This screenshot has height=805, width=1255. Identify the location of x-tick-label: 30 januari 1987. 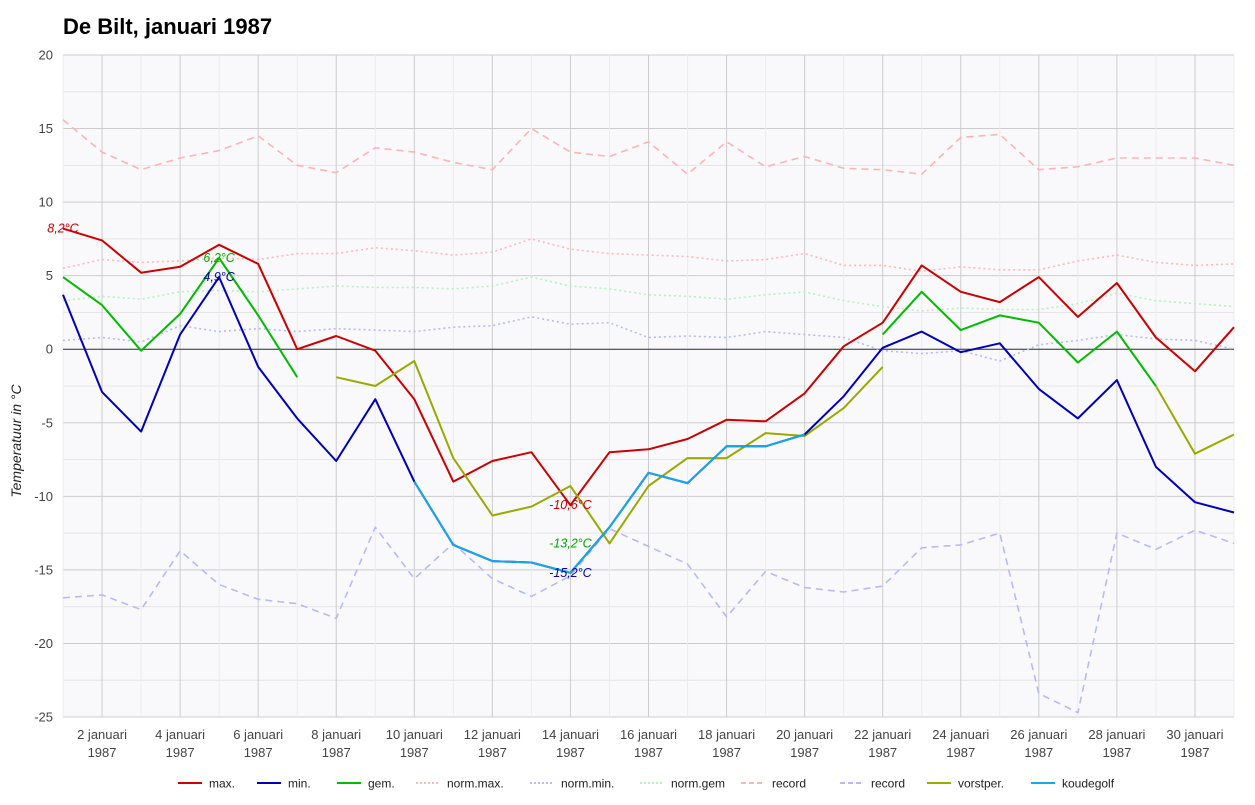
(1194, 743).